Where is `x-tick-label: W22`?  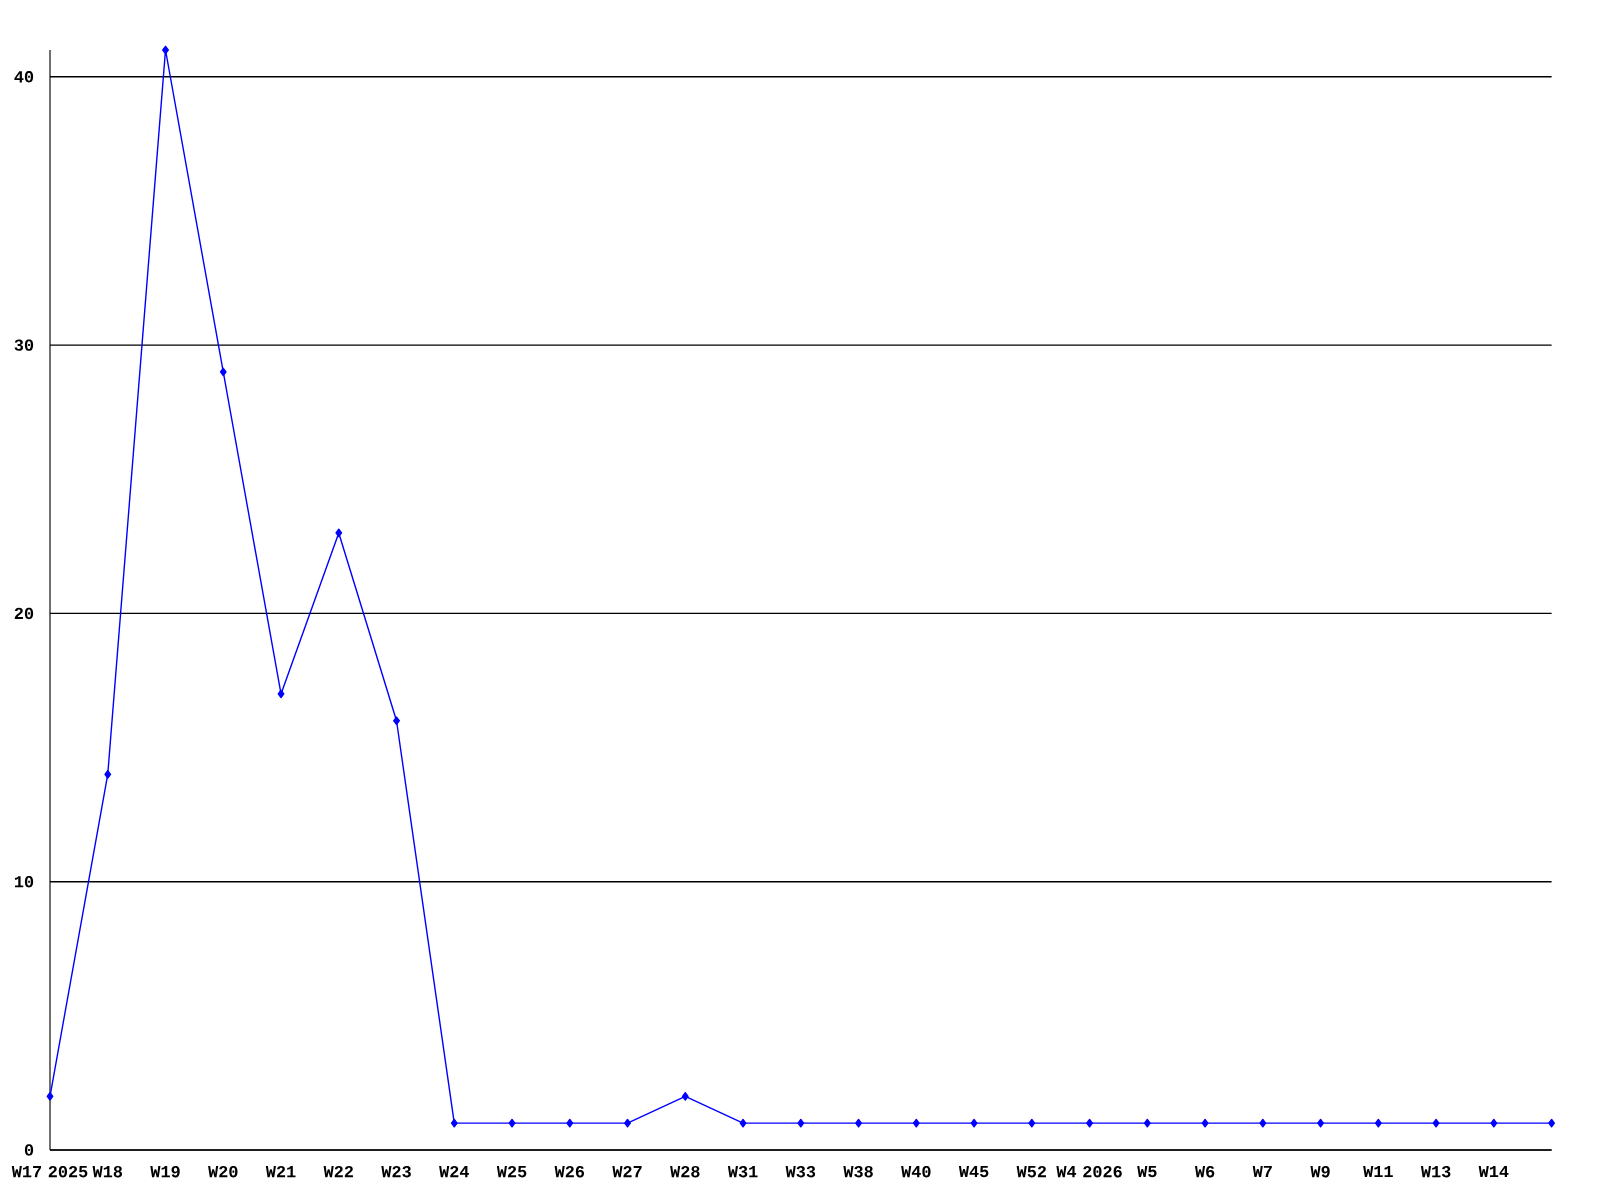
x-tick-label: W22 is located at coordinates (338, 1171).